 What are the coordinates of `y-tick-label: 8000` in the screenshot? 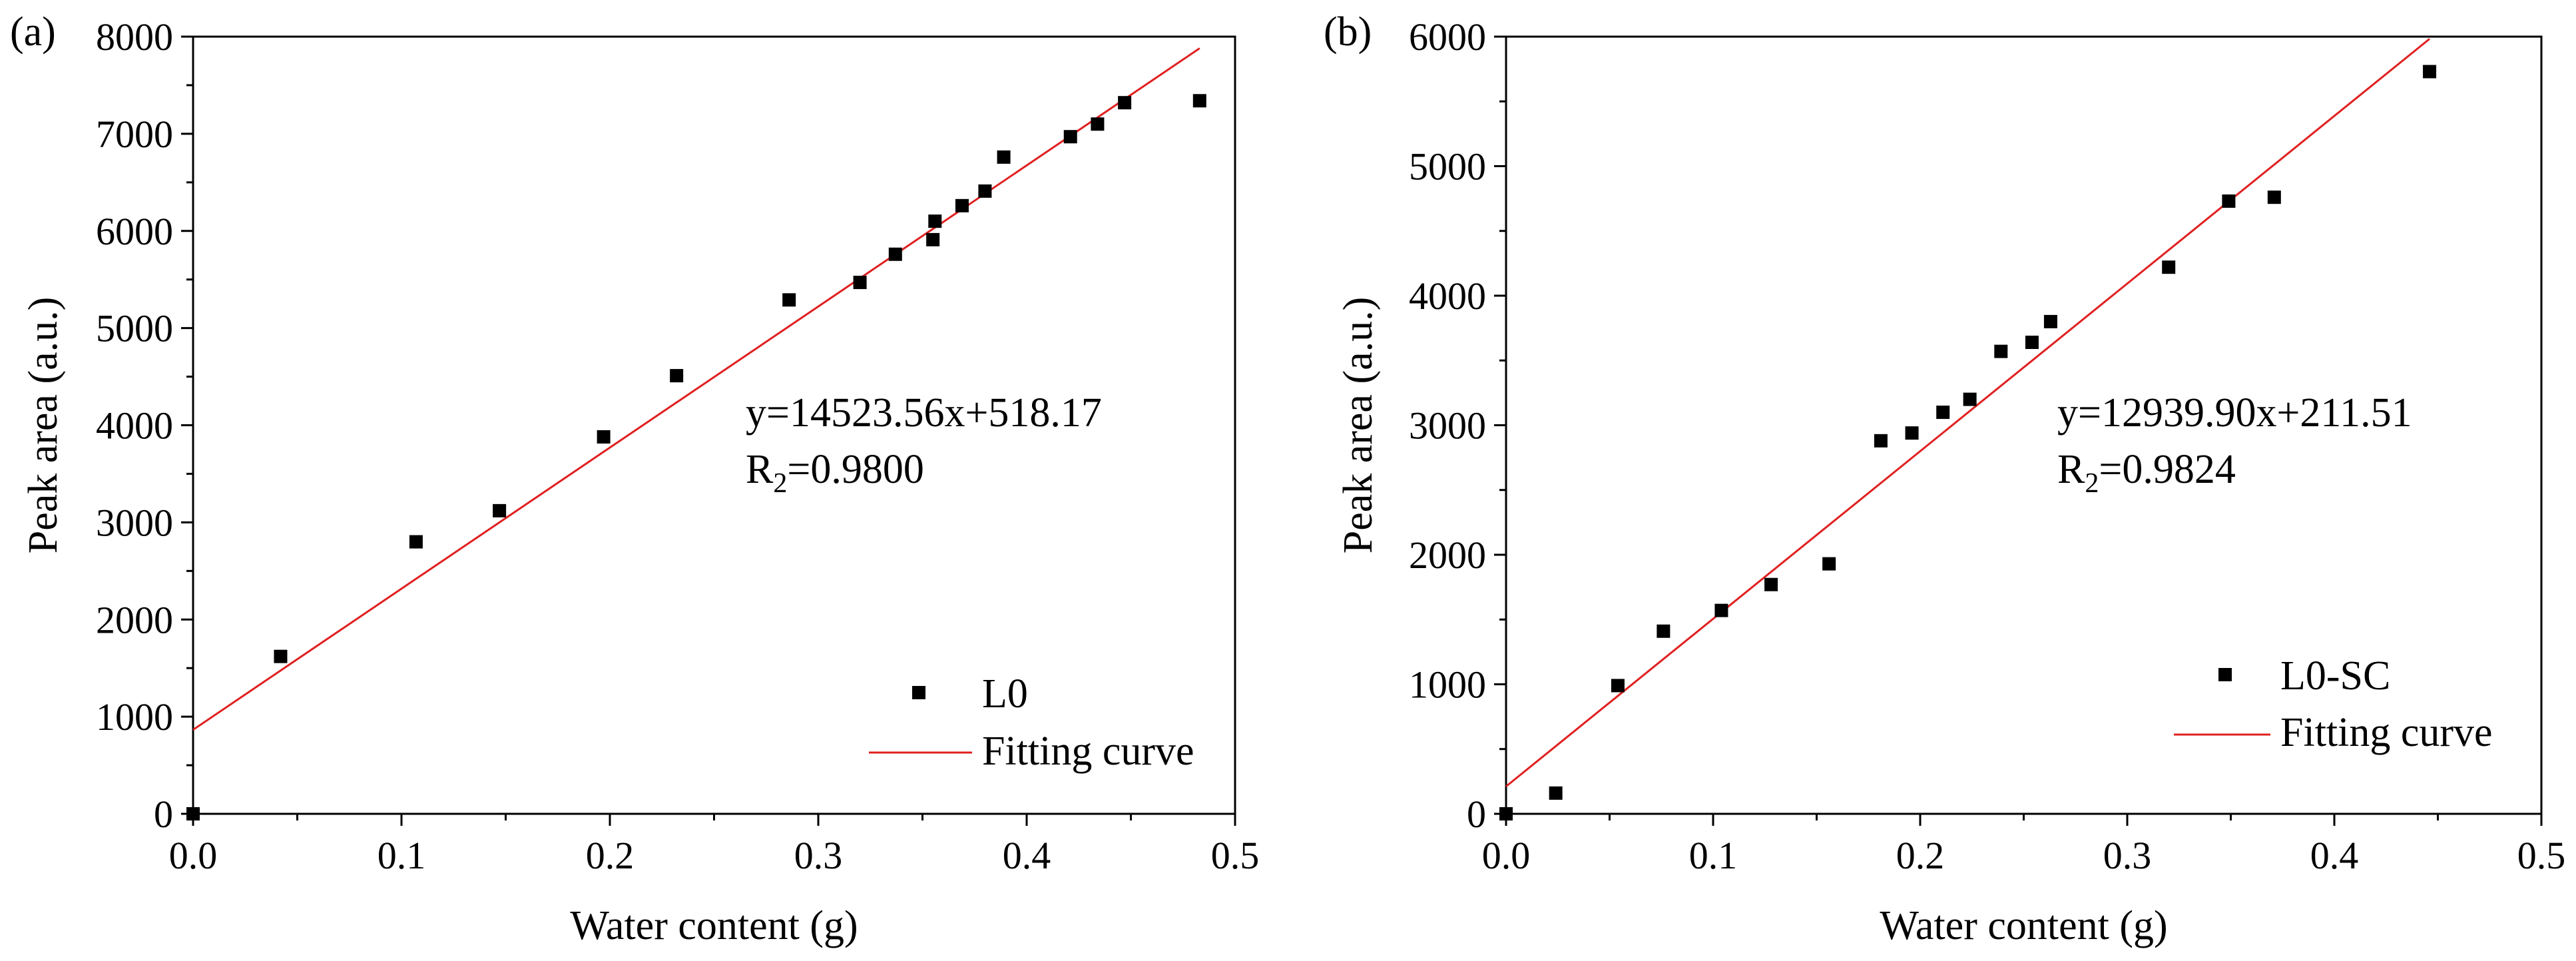 It's located at (135, 37).